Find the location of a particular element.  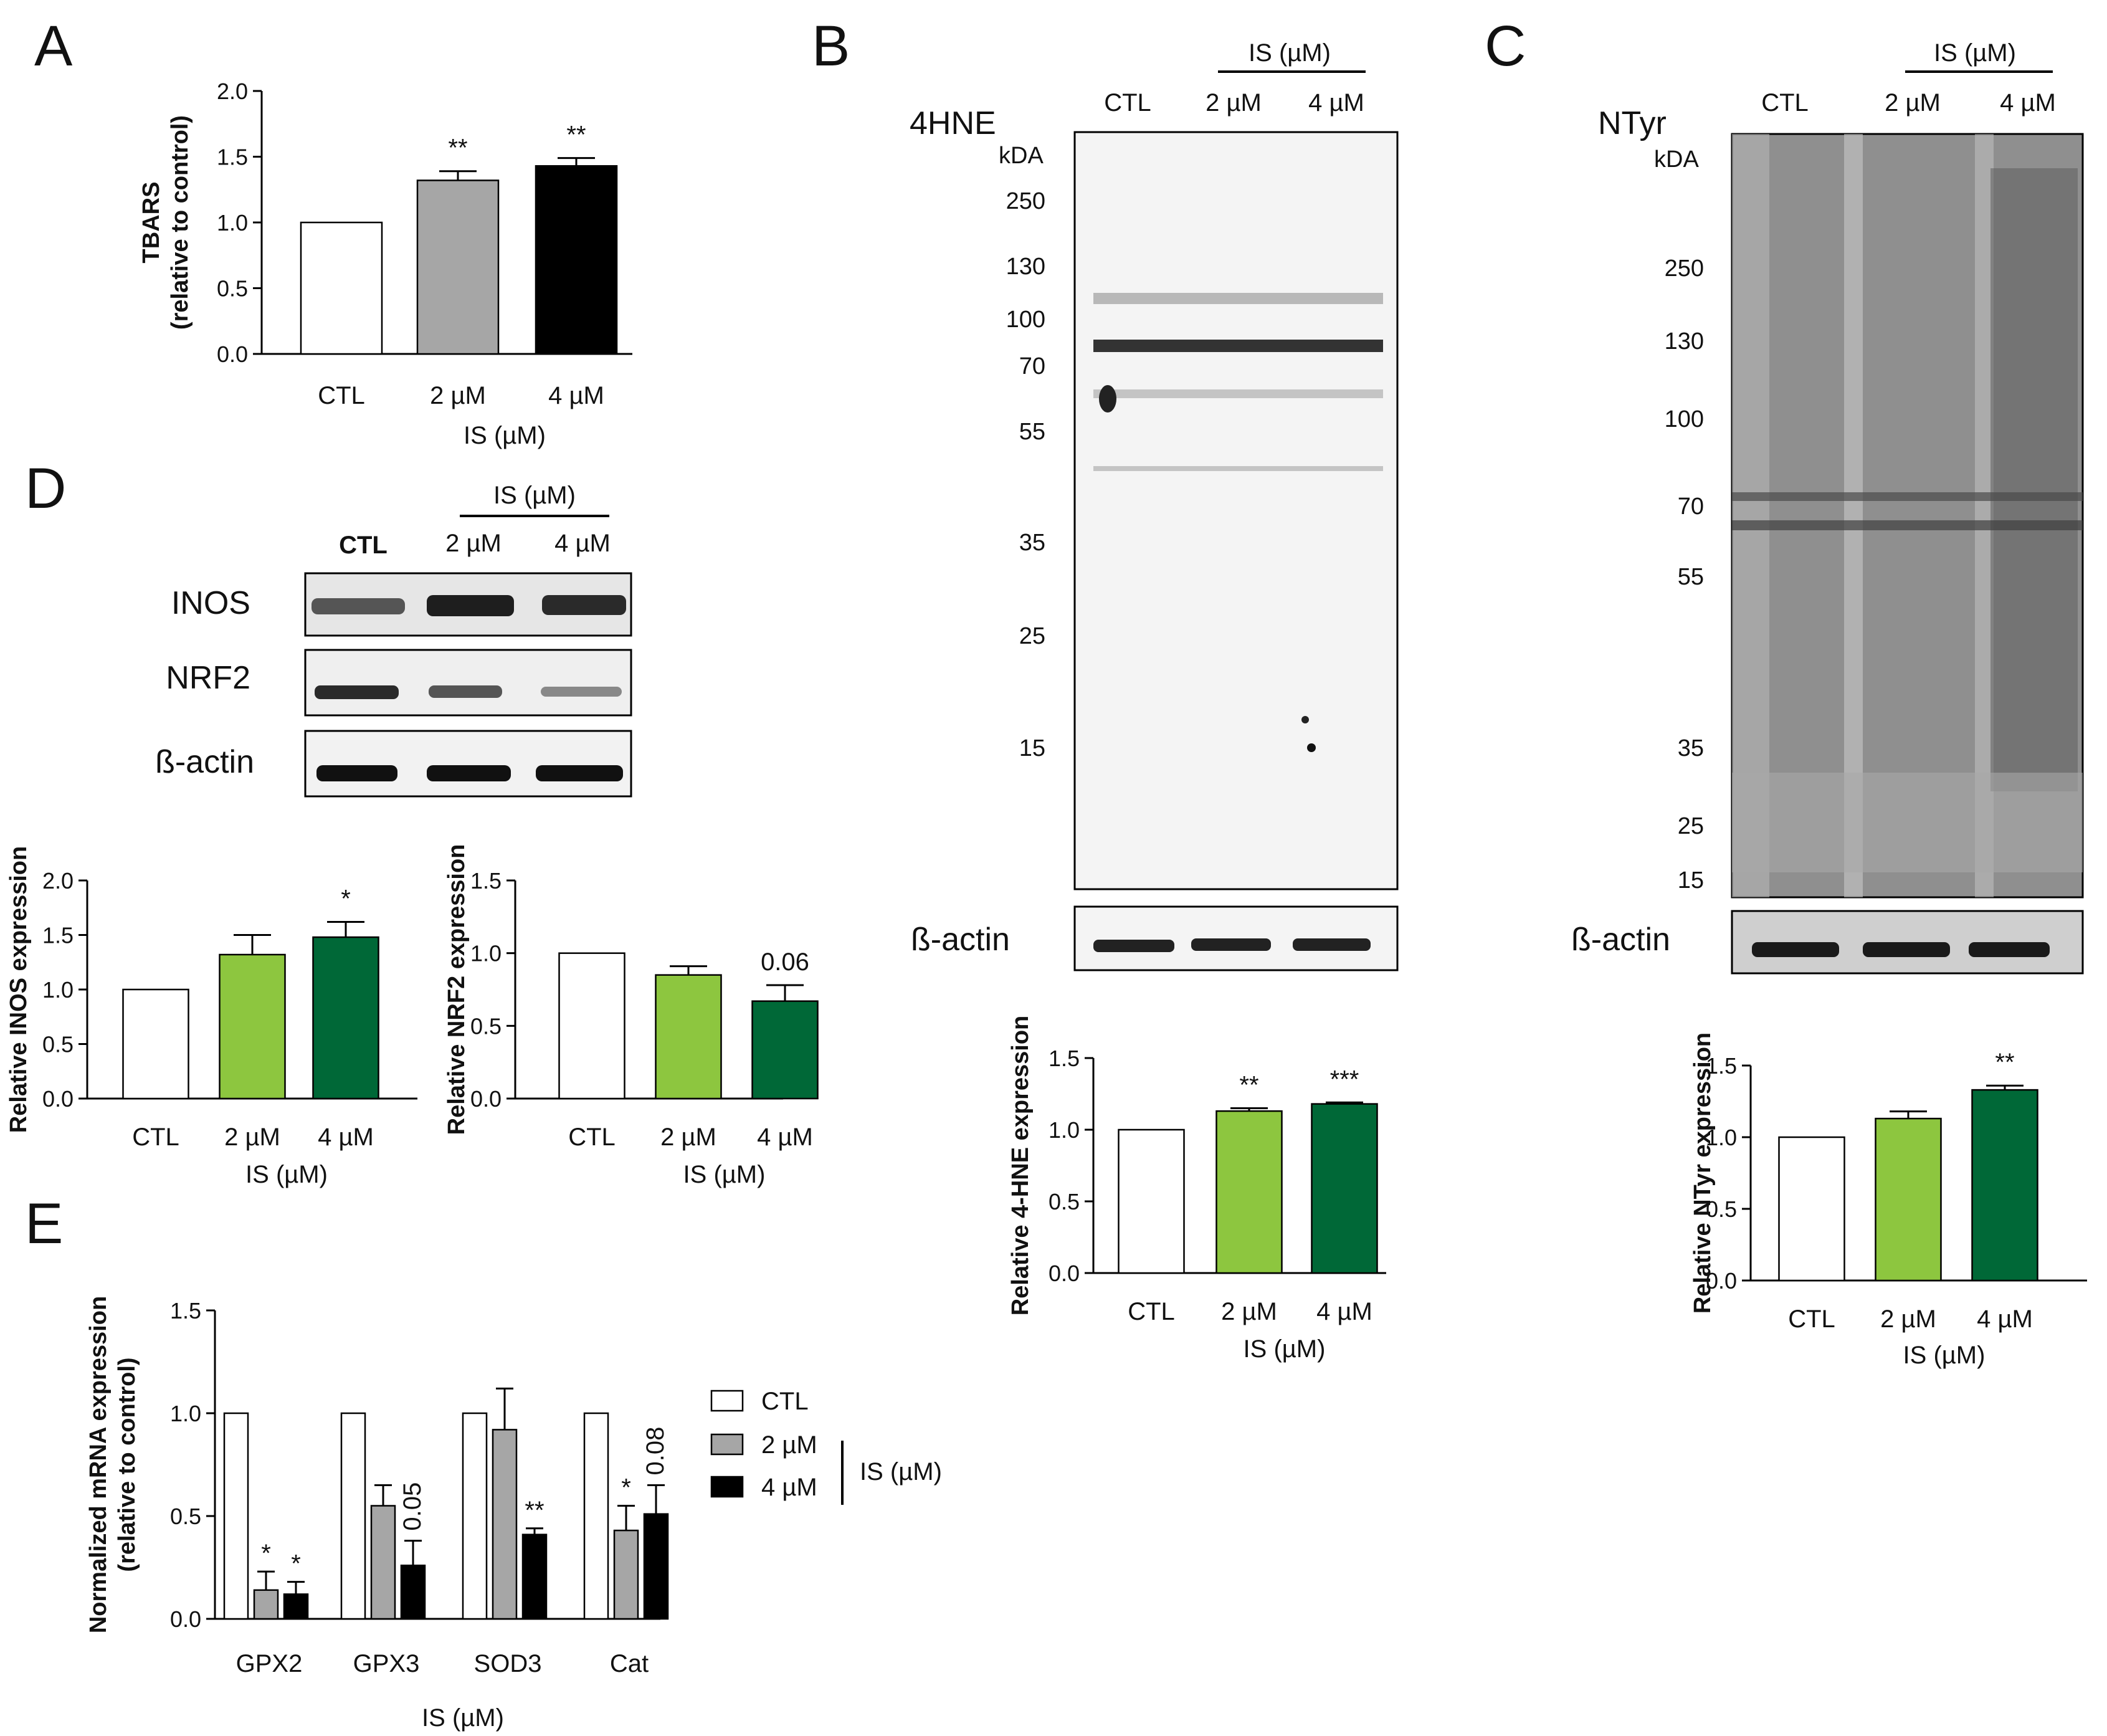

blot-d-header: IS (µM) is located at coordinates (534, 495).